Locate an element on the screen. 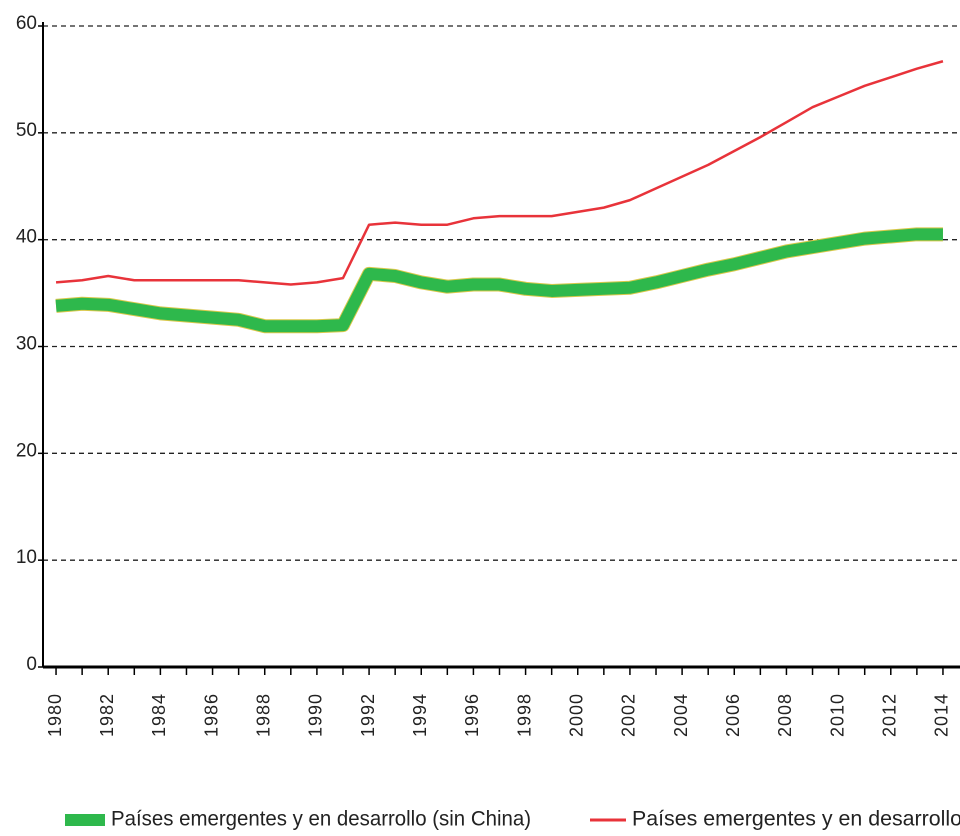 The height and width of the screenshot is (836, 960). x-tick-label: 2000 is located at coordinates (577, 715).